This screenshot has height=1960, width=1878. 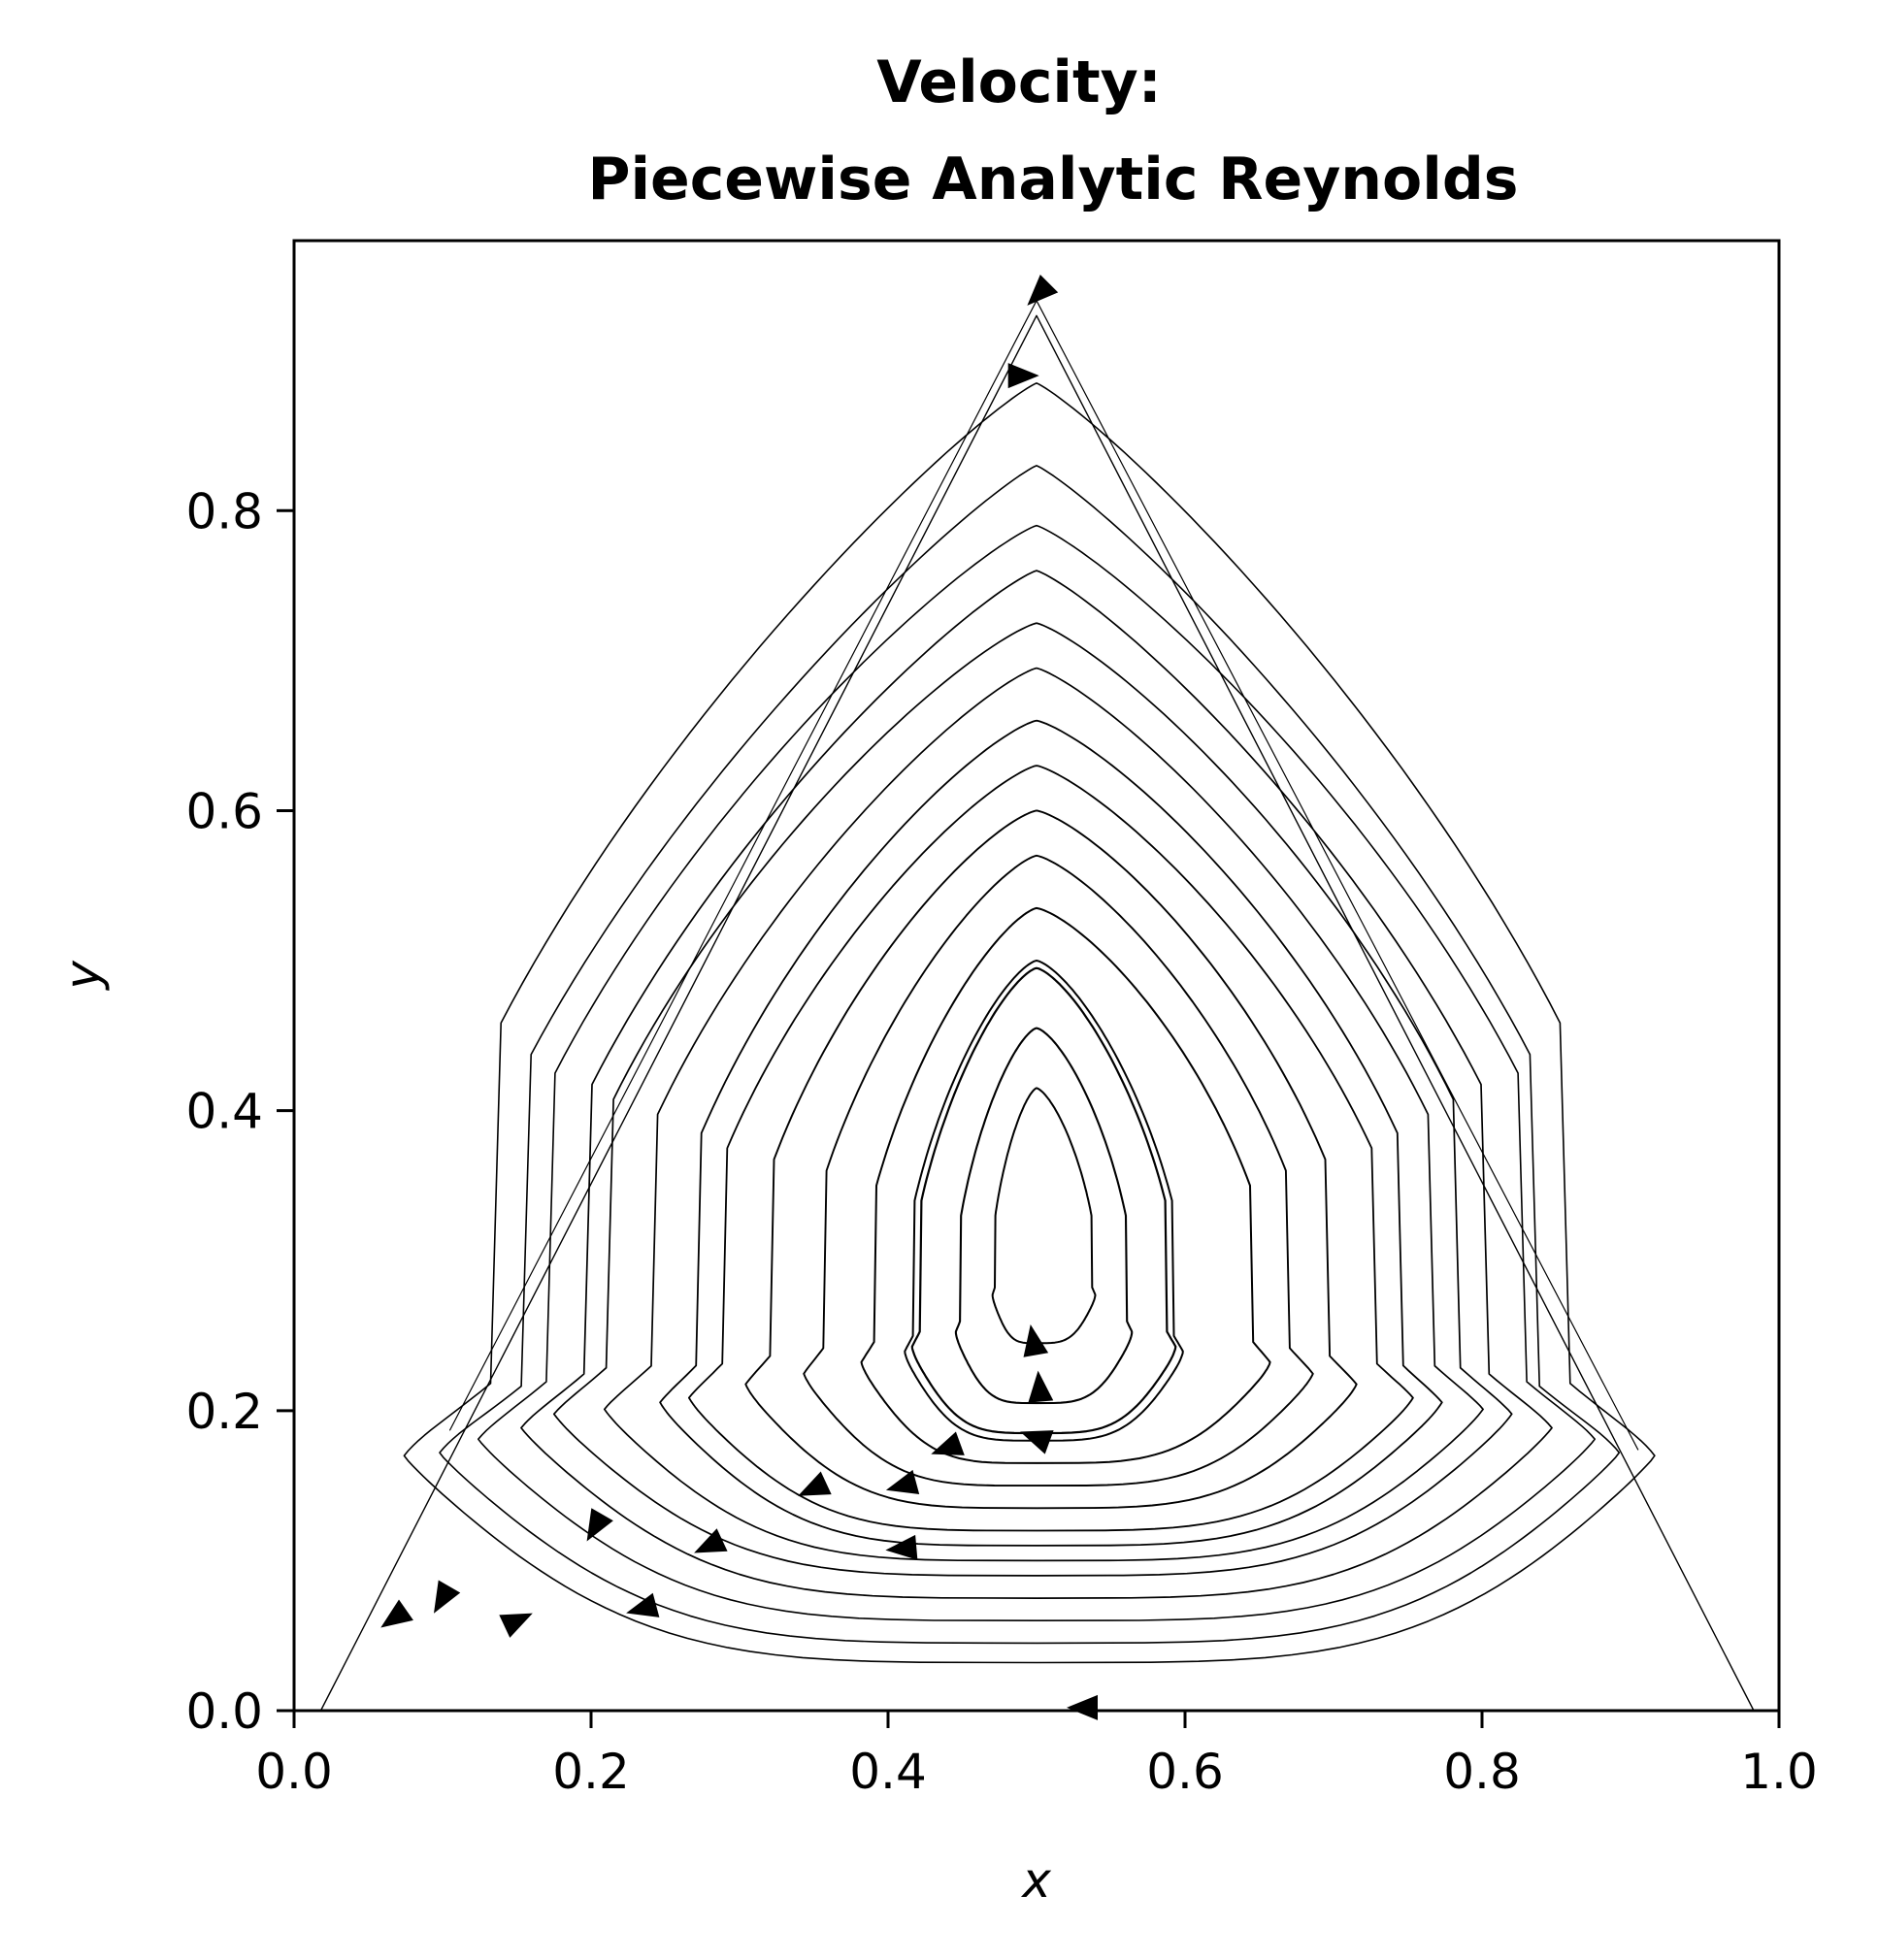 I want to click on x-tick-label: 1.0, so click(x=1779, y=1772).